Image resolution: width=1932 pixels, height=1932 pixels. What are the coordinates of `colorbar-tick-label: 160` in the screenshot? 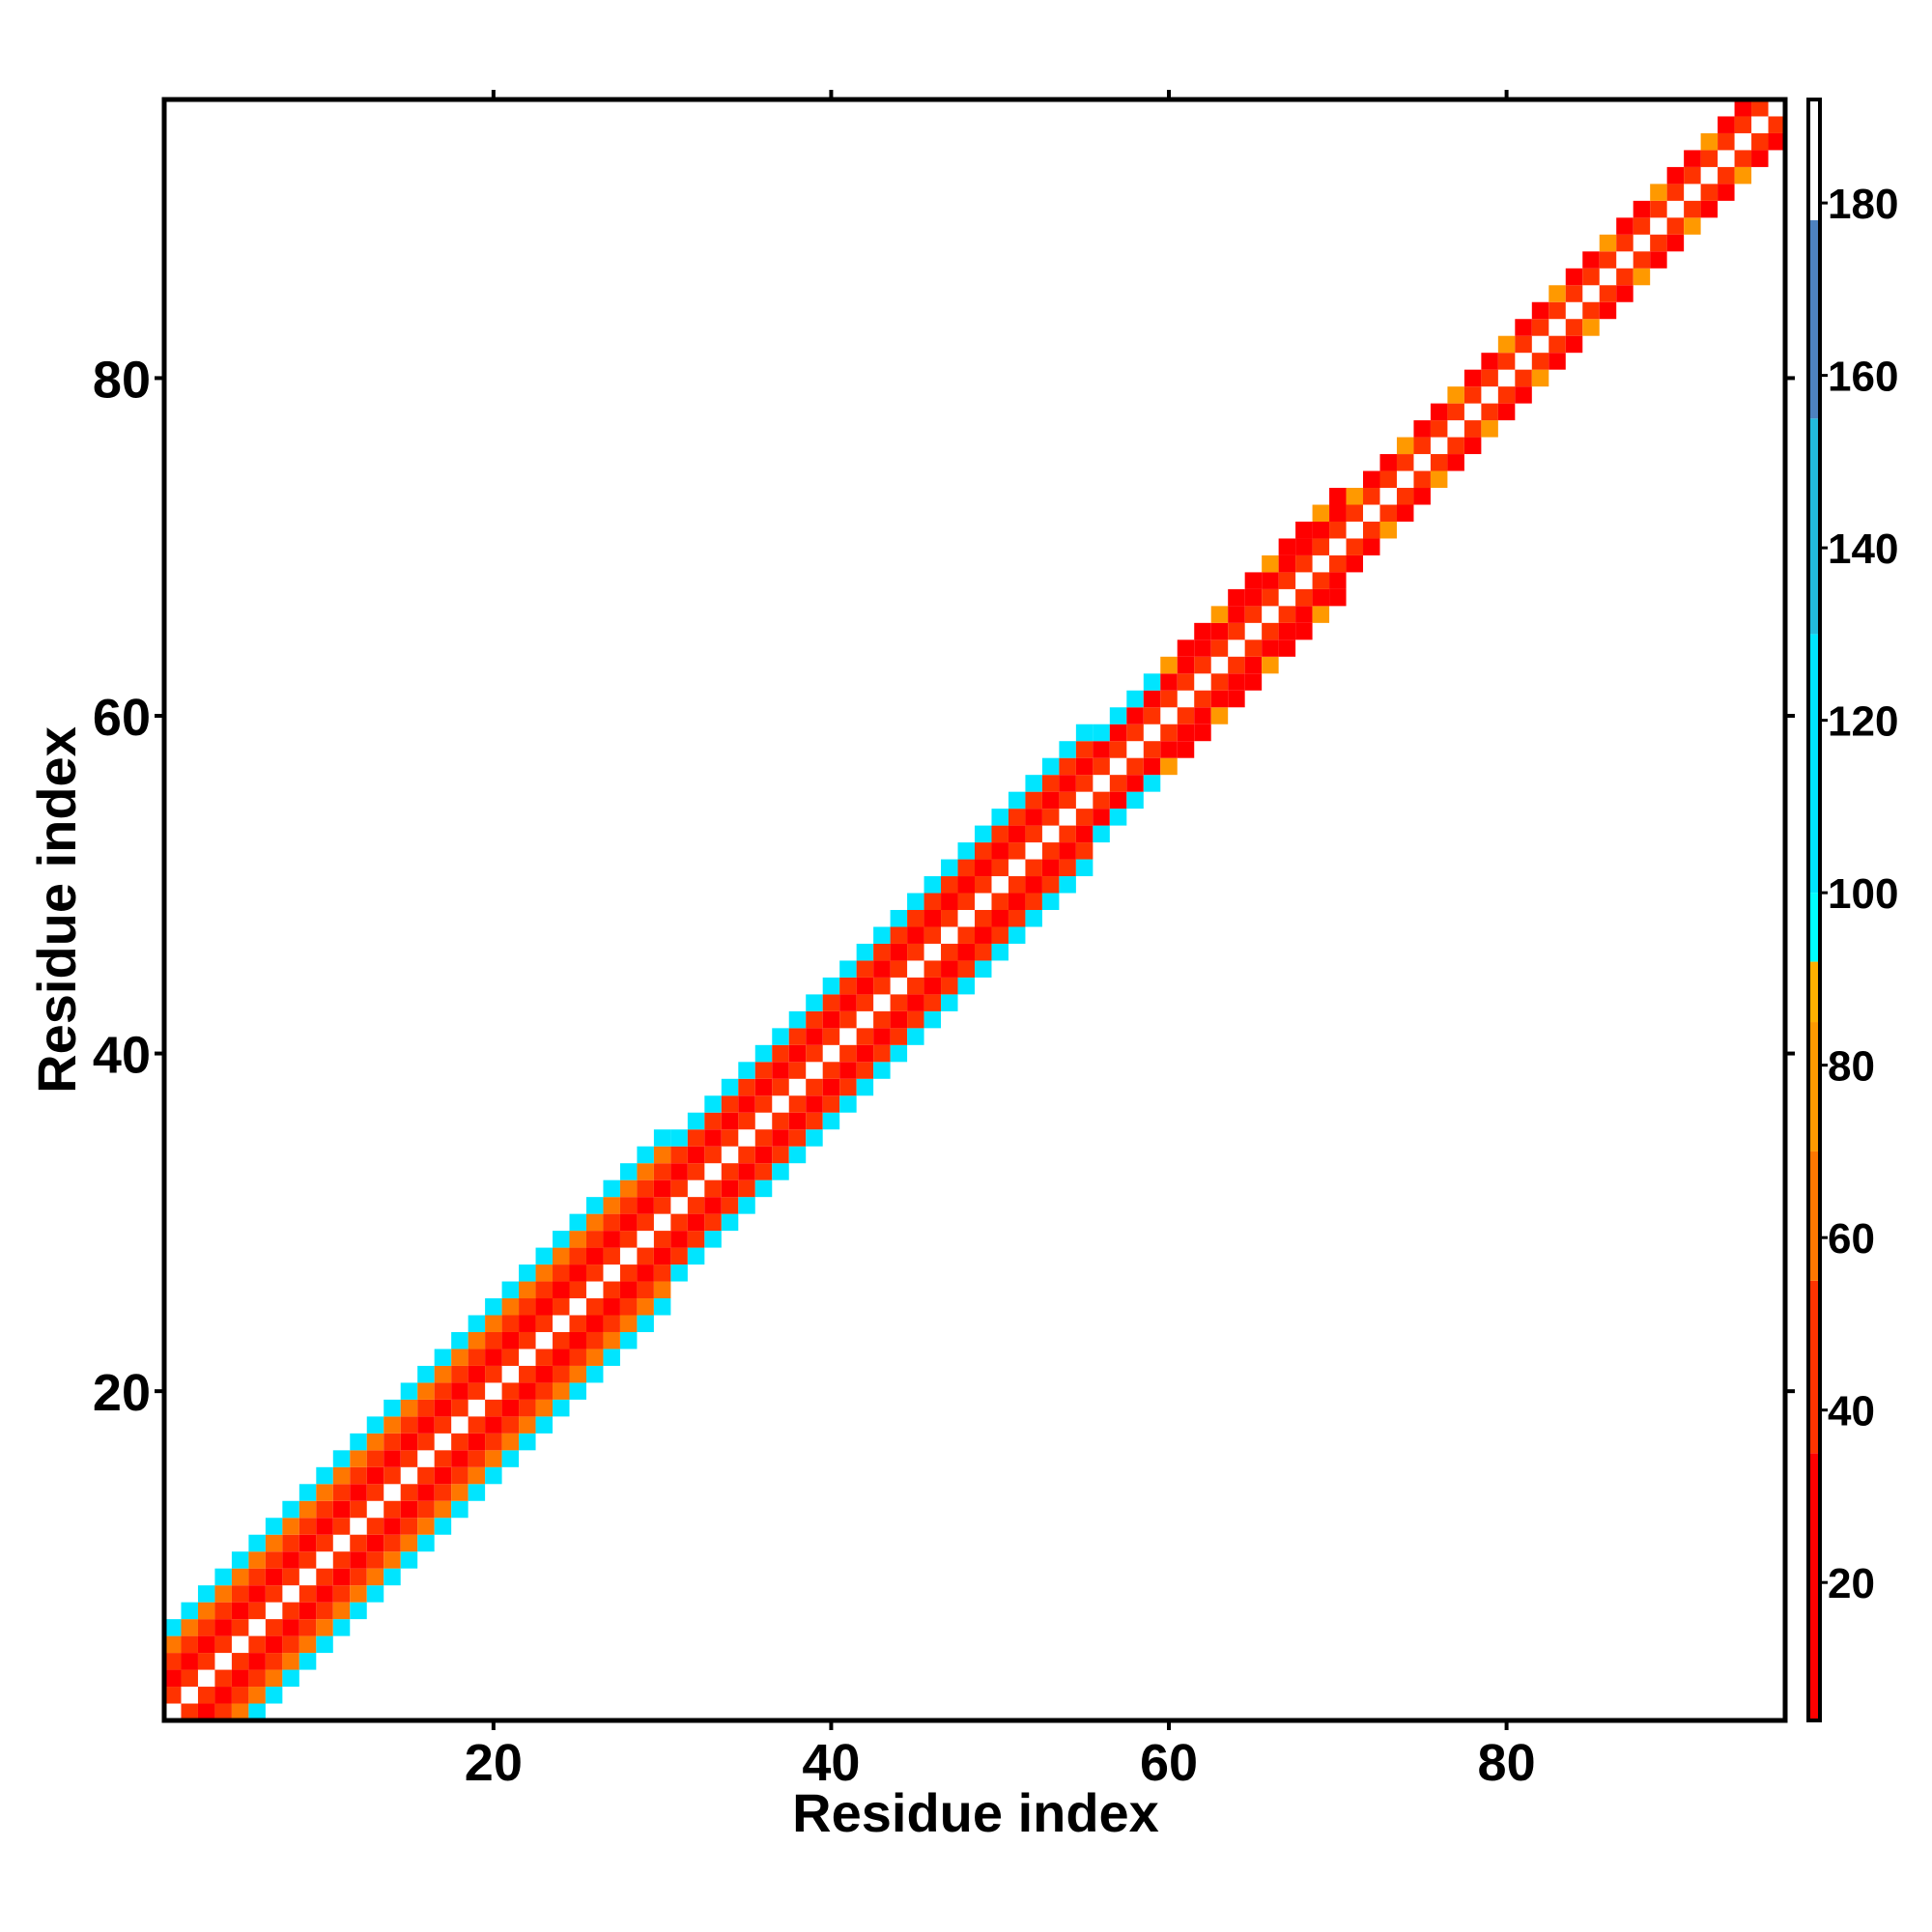 It's located at (1863, 377).